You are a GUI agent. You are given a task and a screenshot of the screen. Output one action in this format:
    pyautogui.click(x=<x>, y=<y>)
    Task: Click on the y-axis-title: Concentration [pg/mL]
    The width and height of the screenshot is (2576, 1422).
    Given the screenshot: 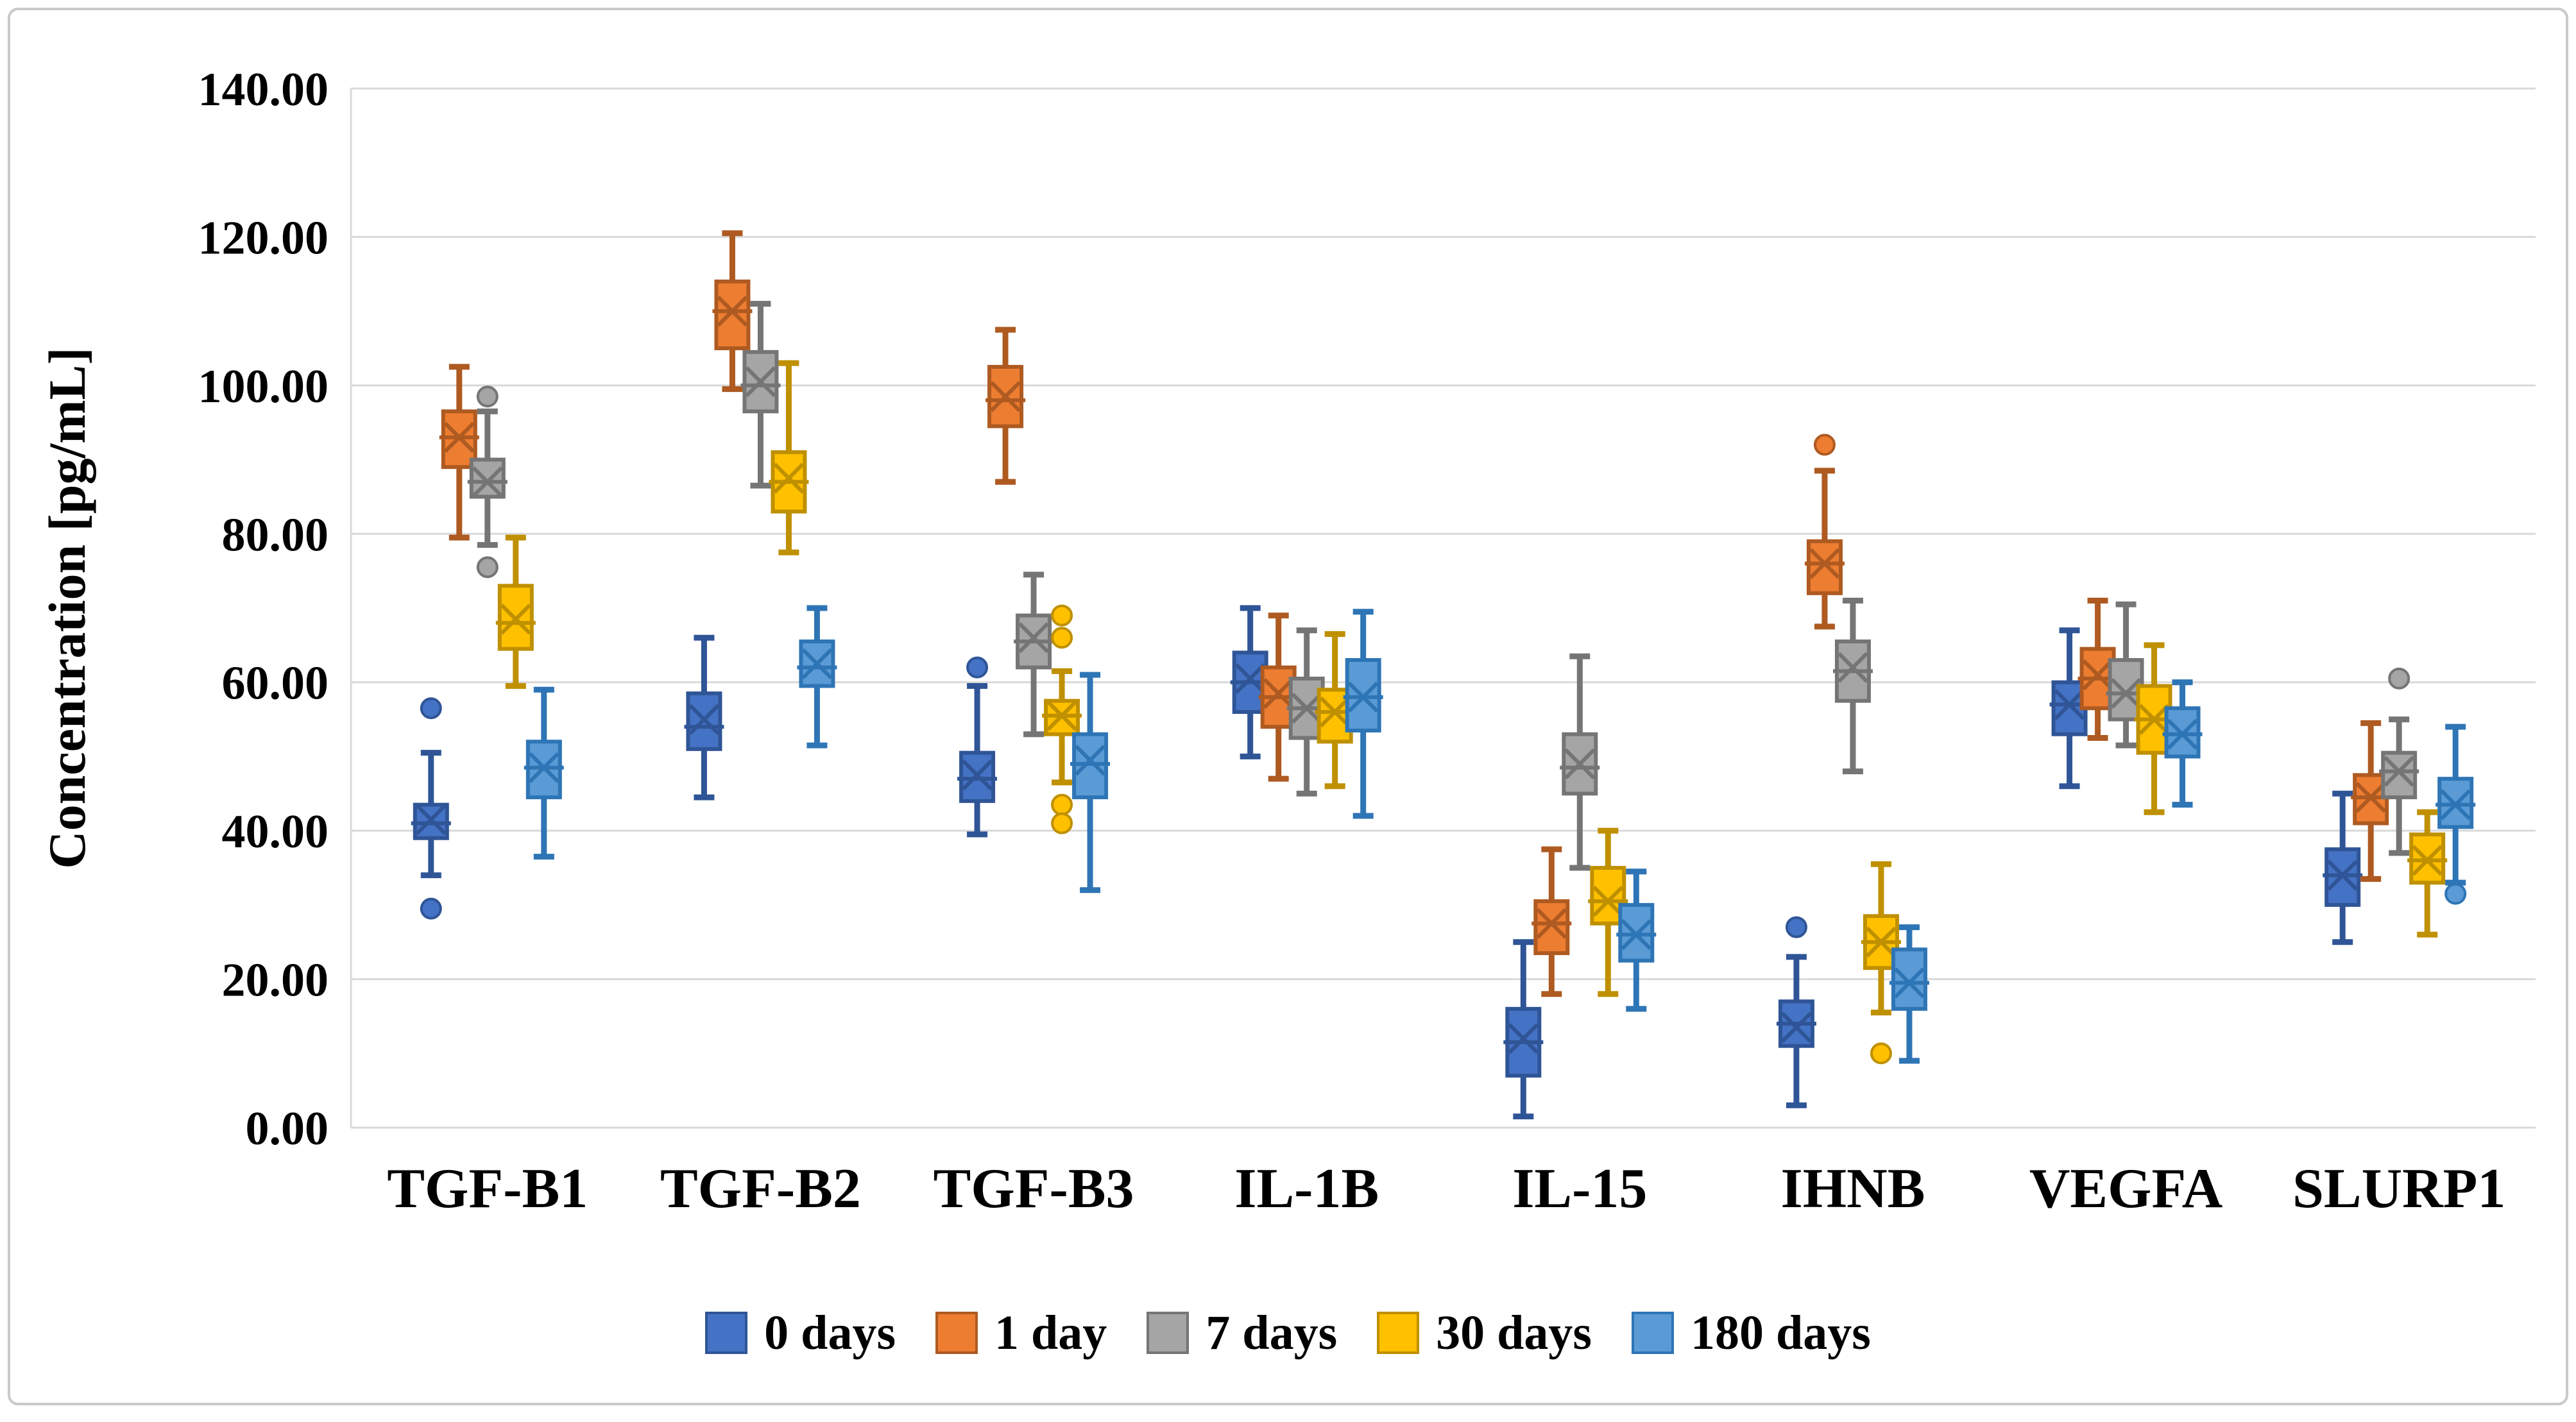 What is the action you would take?
    pyautogui.click(x=67, y=608)
    